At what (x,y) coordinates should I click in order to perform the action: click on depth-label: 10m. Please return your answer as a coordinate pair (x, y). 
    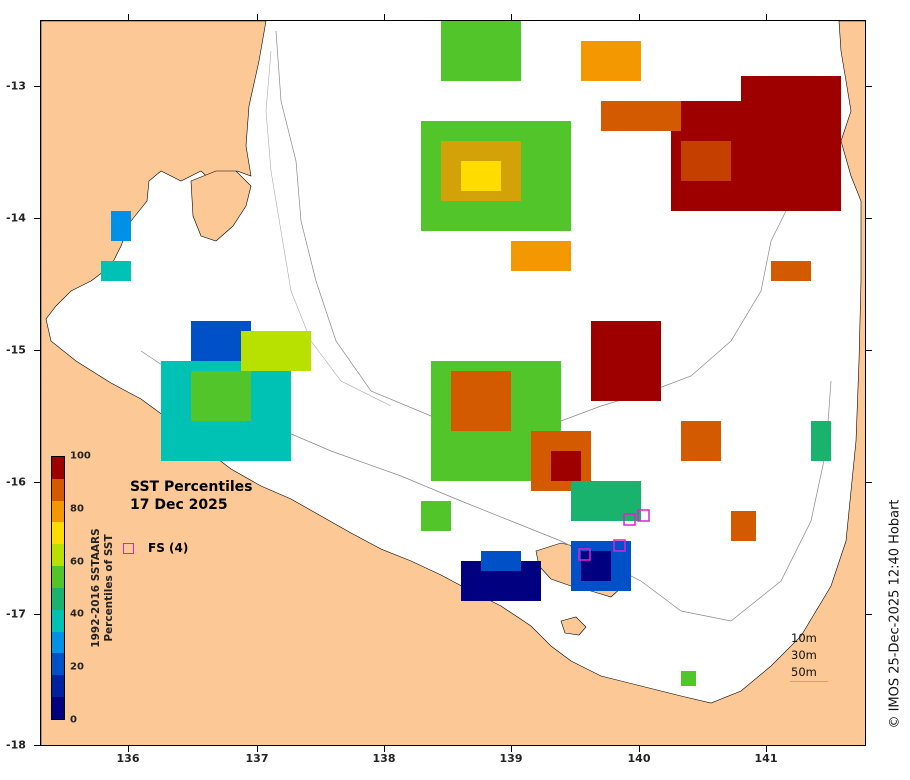
    Looking at the image, I should click on (804, 638).